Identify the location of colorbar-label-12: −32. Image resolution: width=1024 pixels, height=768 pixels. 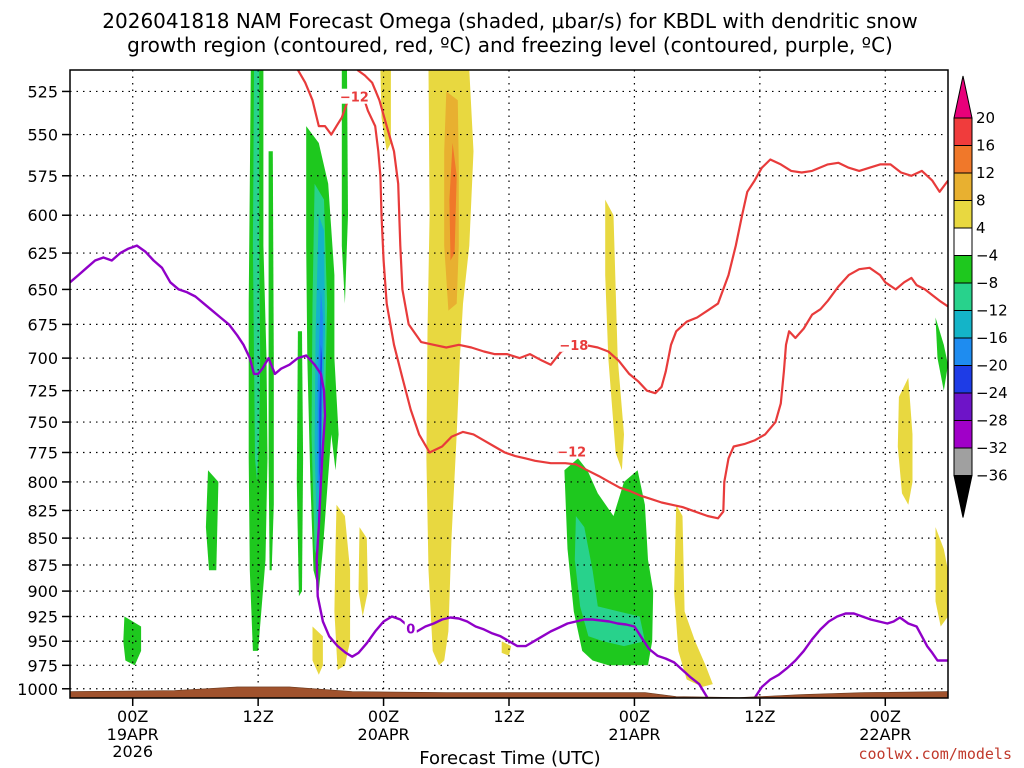
(992, 448).